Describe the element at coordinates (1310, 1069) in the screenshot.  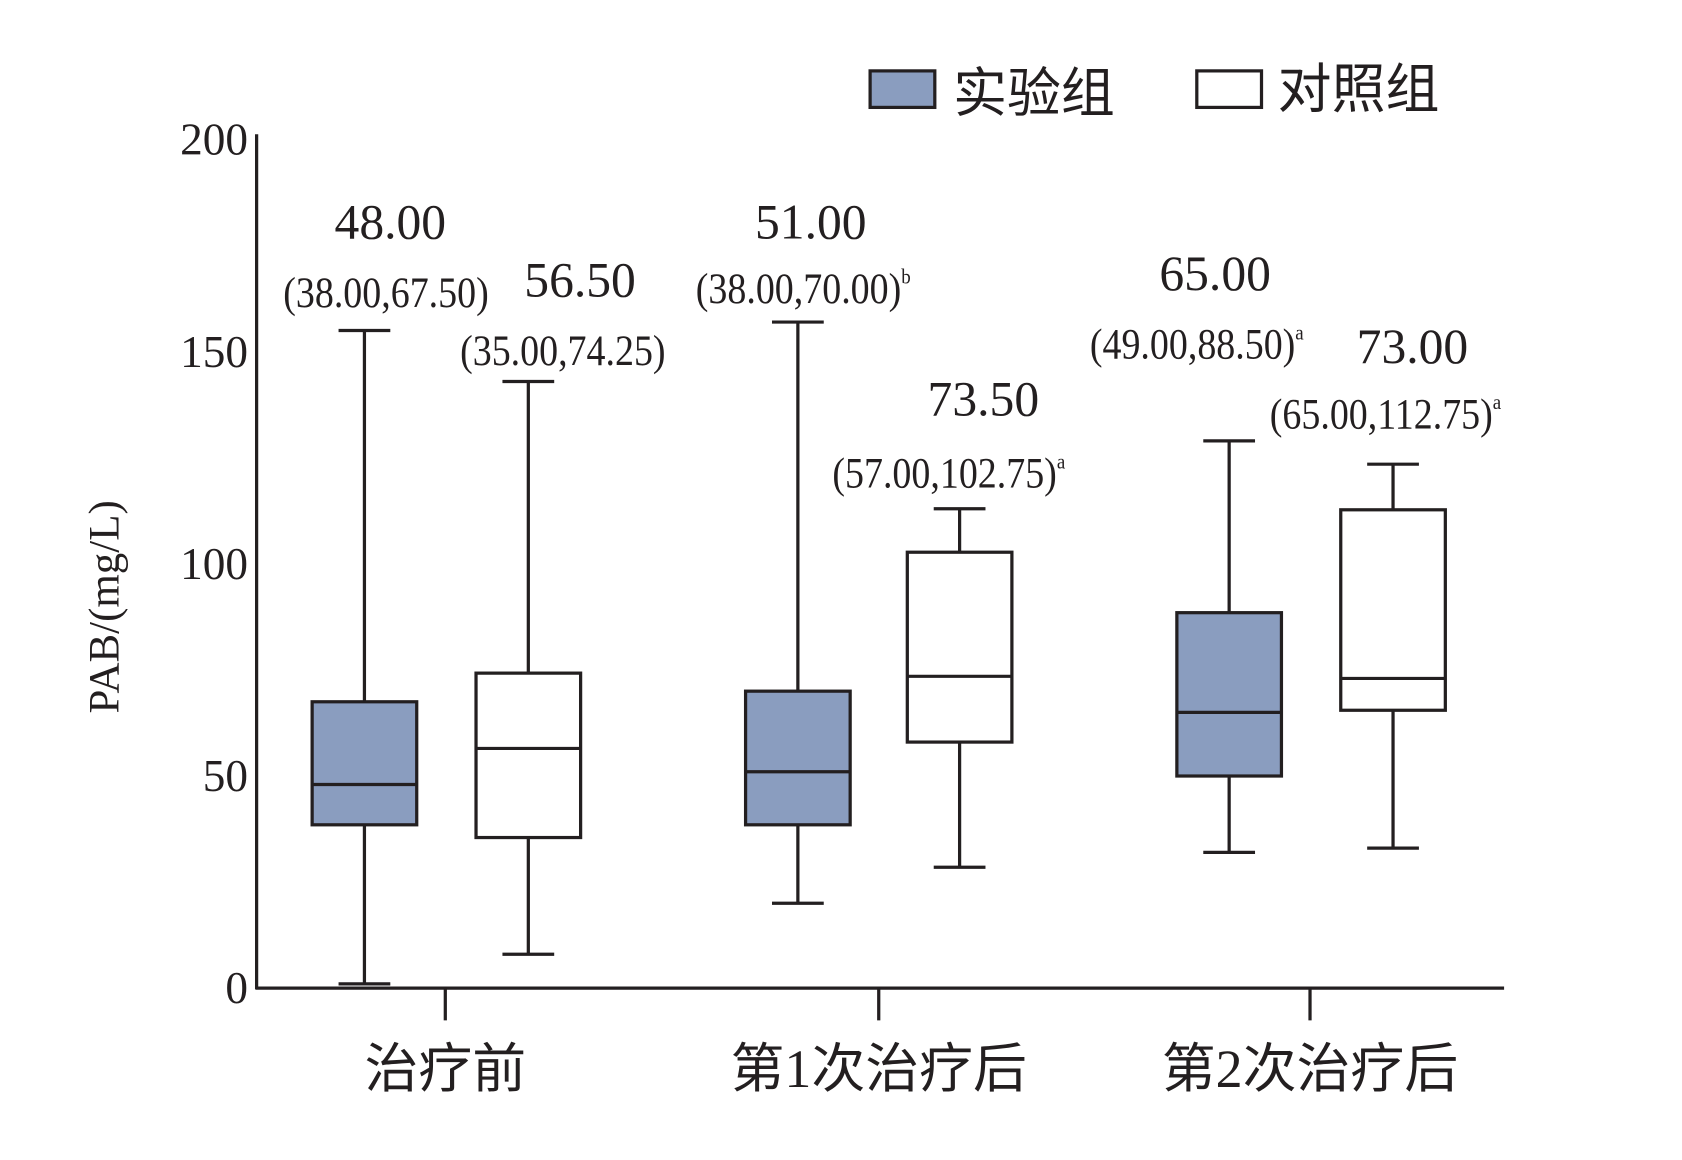
I see `x-category-label: 第2次治疗后` at that location.